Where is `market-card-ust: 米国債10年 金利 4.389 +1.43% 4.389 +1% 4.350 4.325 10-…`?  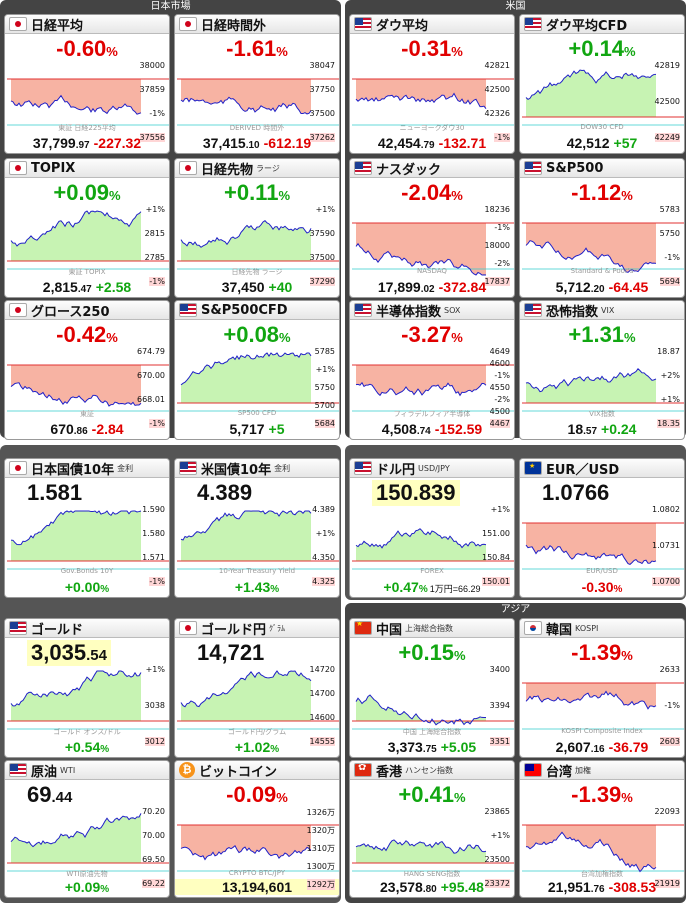 market-card-ust: 米国債10年 金利 4.389 +1.43% 4.389 +1% 4.350 4.325 10-… is located at coordinates (257, 528).